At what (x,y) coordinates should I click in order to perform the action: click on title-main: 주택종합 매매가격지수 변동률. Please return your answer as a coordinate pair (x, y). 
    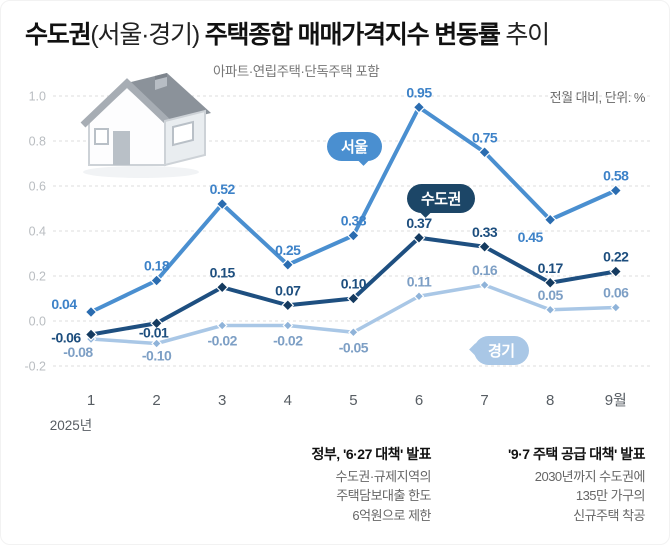
    Looking at the image, I should click on (352, 35).